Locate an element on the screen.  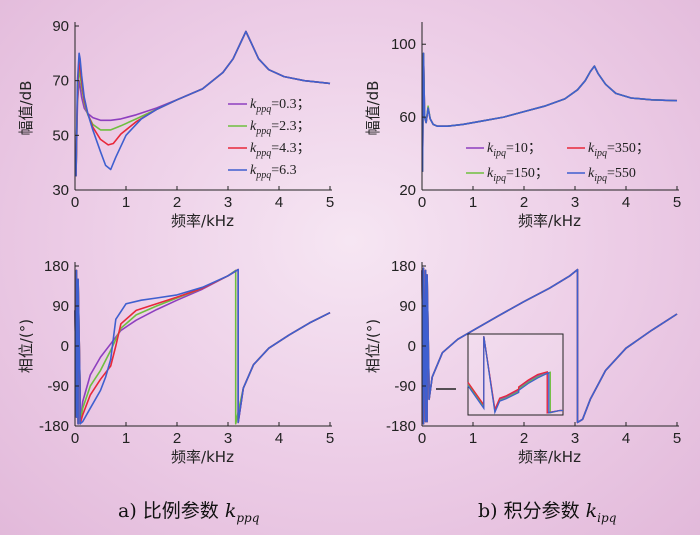
legend-label: kipq=150； is located at coordinates (518, 175).